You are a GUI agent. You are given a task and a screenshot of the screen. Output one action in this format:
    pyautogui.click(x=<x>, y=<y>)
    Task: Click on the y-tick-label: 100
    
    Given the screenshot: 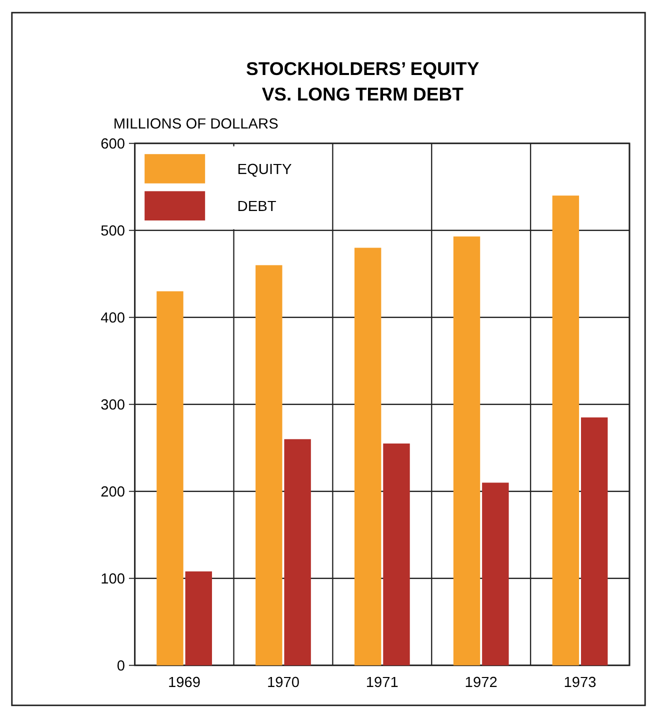 What is the action you would take?
    pyautogui.click(x=113, y=579)
    